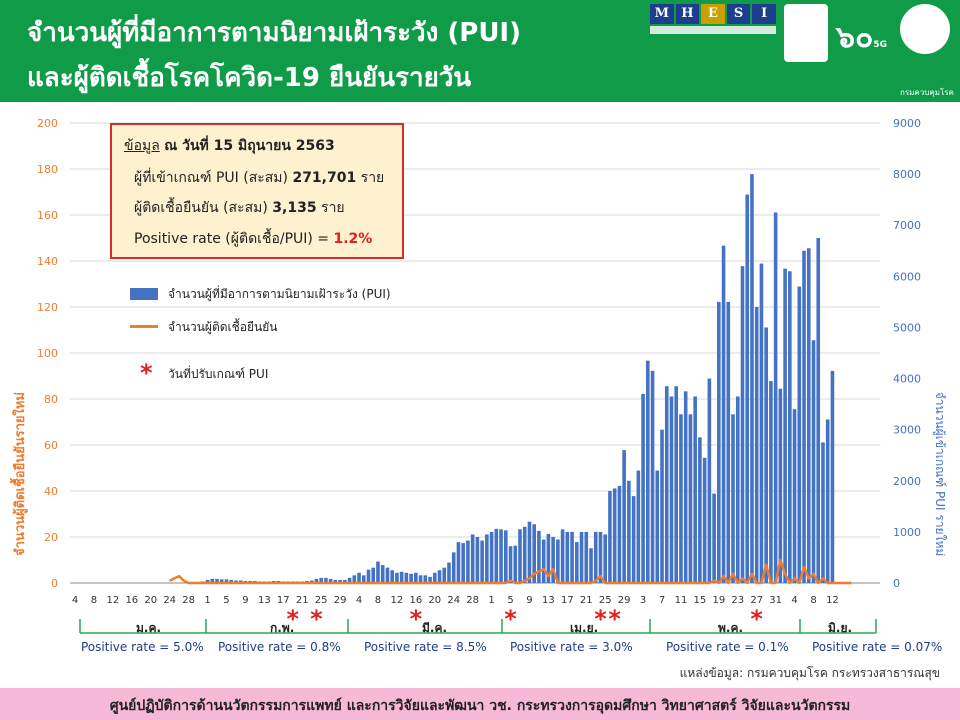 Image resolution: width=960 pixels, height=720 pixels. What do you see at coordinates (279, 647) in the screenshot?
I see `positive-rate-feb: Positive rate = 0.8%` at bounding box center [279, 647].